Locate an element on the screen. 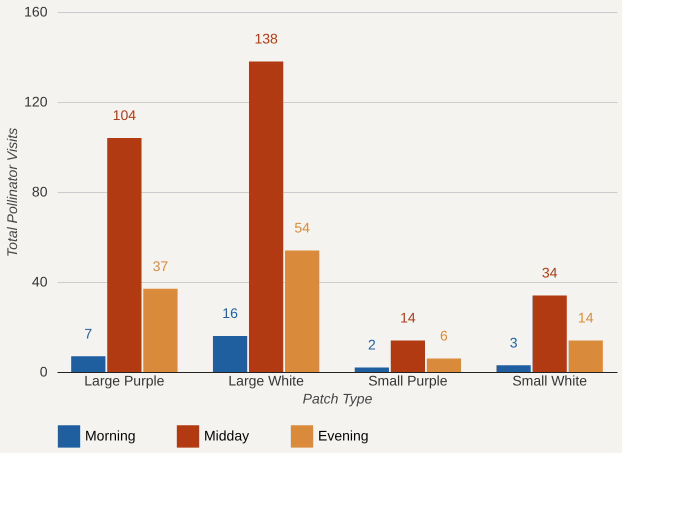 This screenshot has width=693, height=523. legend-label: Evening is located at coordinates (343, 435).